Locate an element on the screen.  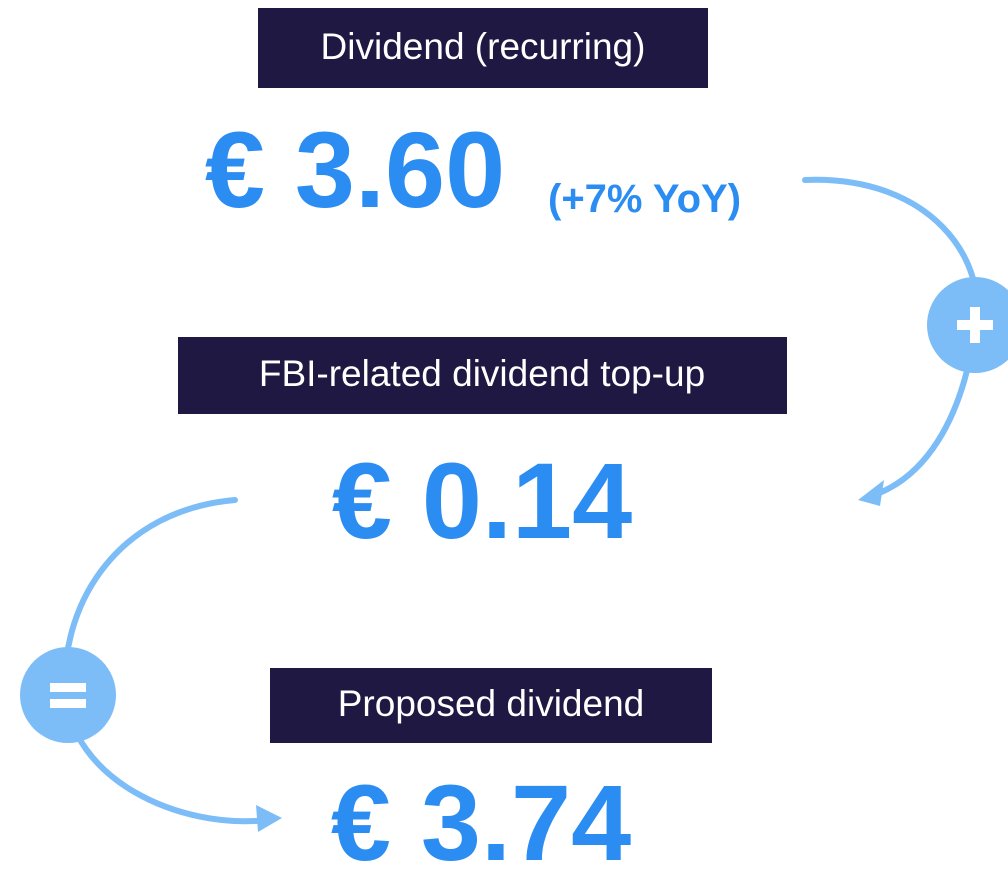
label: Proposed dividend is located at coordinates (491, 703).